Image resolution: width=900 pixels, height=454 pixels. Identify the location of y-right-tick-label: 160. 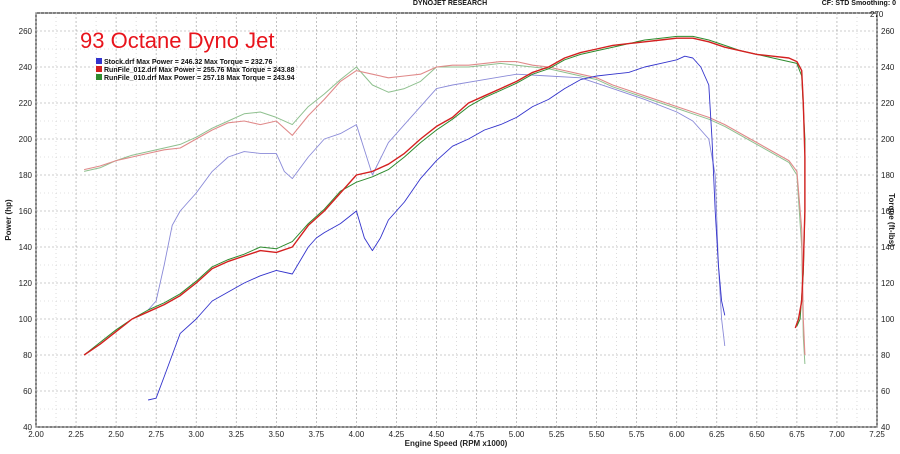
(888, 211).